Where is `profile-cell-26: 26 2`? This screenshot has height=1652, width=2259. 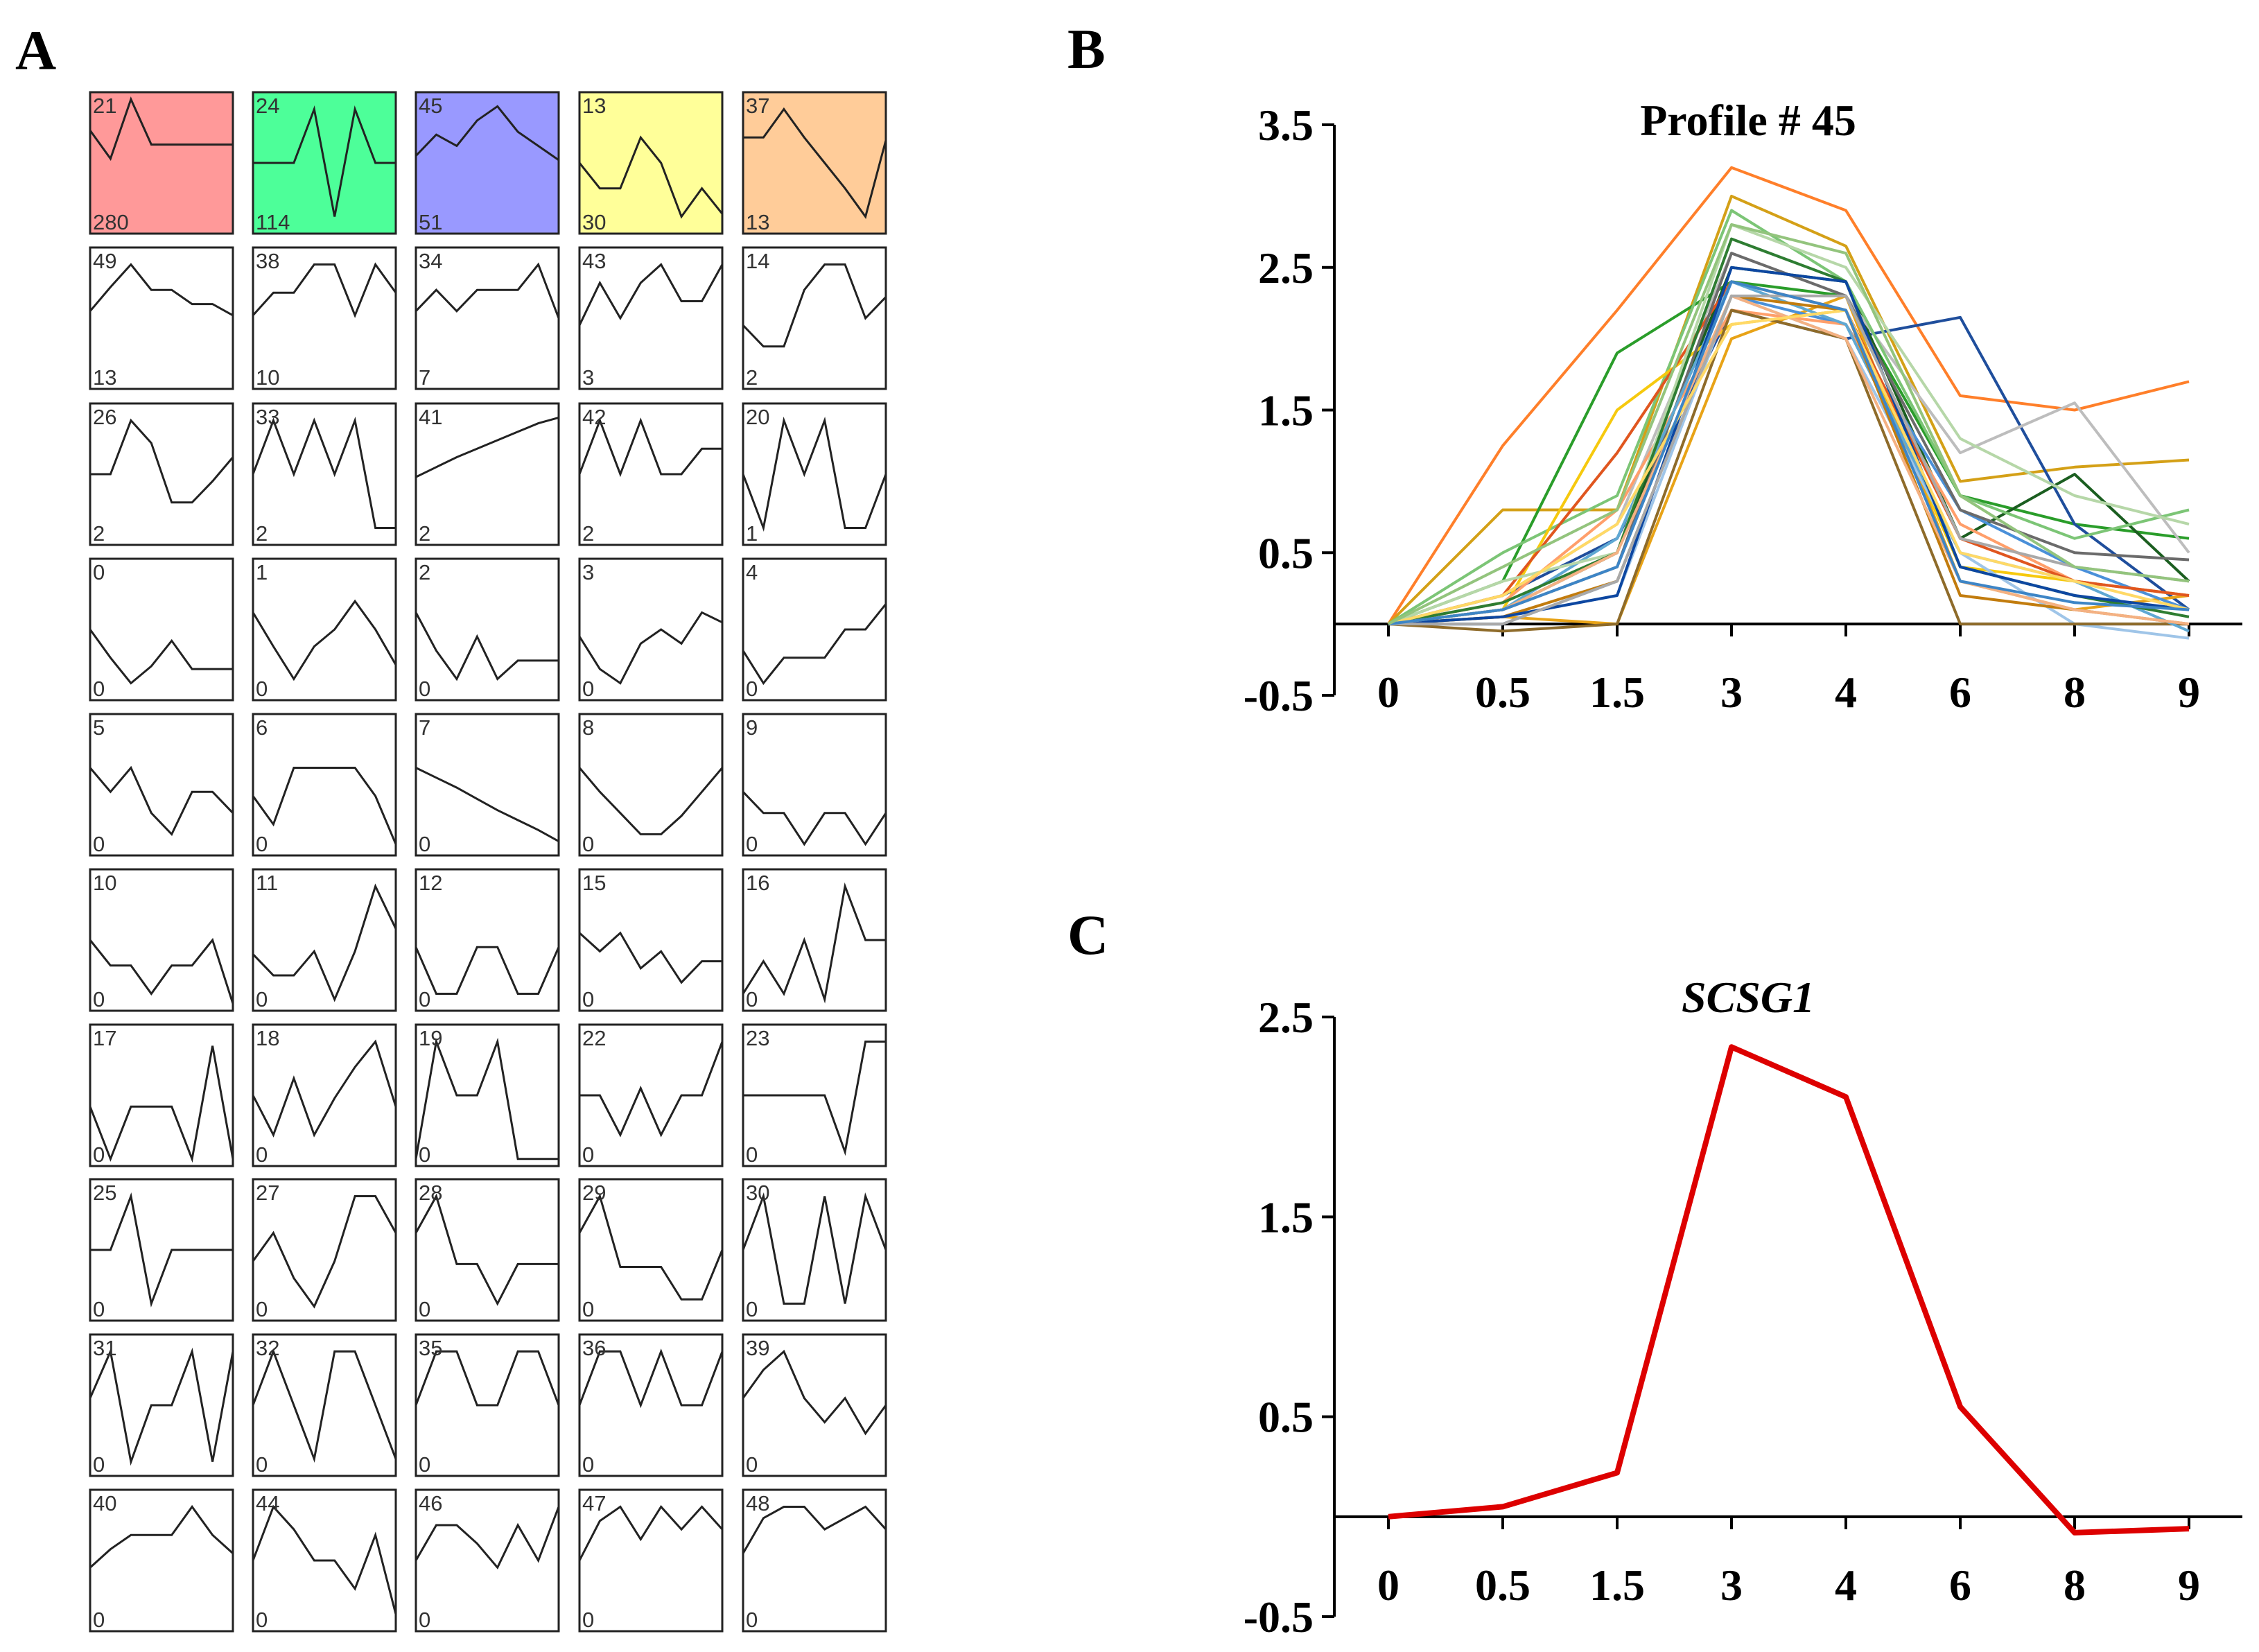
profile-cell-26: 26 2 is located at coordinates (161, 474).